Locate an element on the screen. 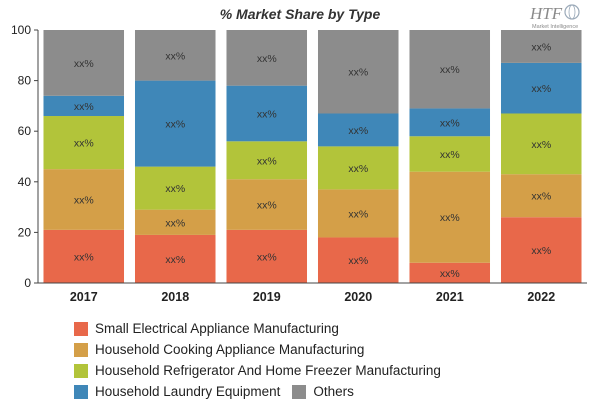 Image resolution: width=600 pixels, height=402 pixels. y-tick-label: 60 is located at coordinates (25, 131).